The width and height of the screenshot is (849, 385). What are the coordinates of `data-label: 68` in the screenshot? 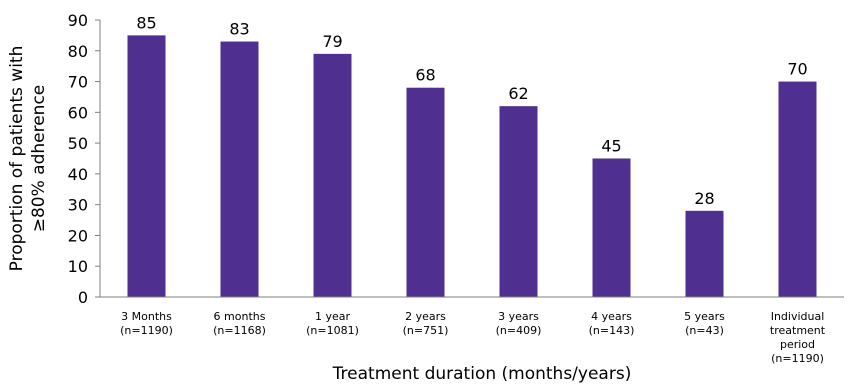 It's located at (425, 75).